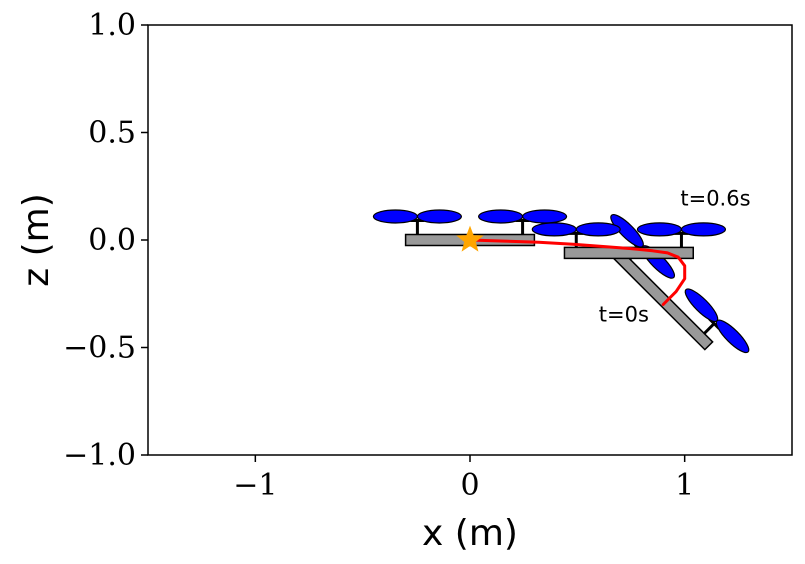  I want to click on target-star-marker, so click(470, 238).